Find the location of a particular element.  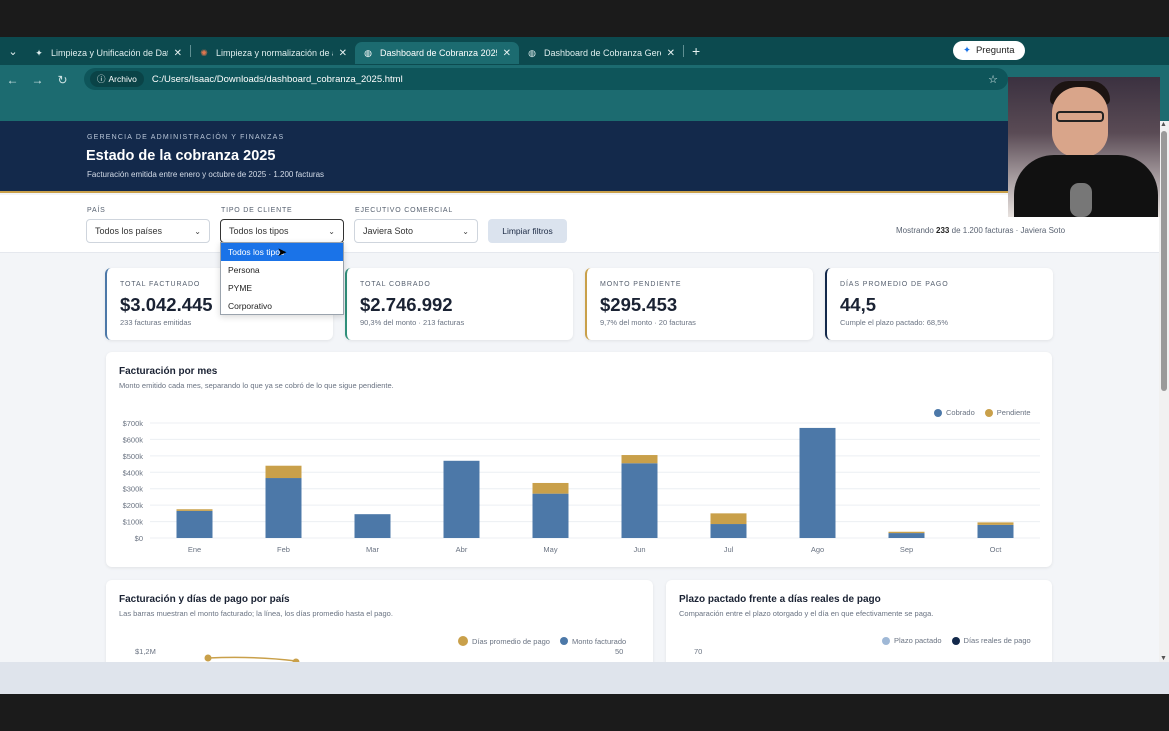

tipo-cliente-select: Todos los tipos ⌄ is located at coordinates (282, 231).